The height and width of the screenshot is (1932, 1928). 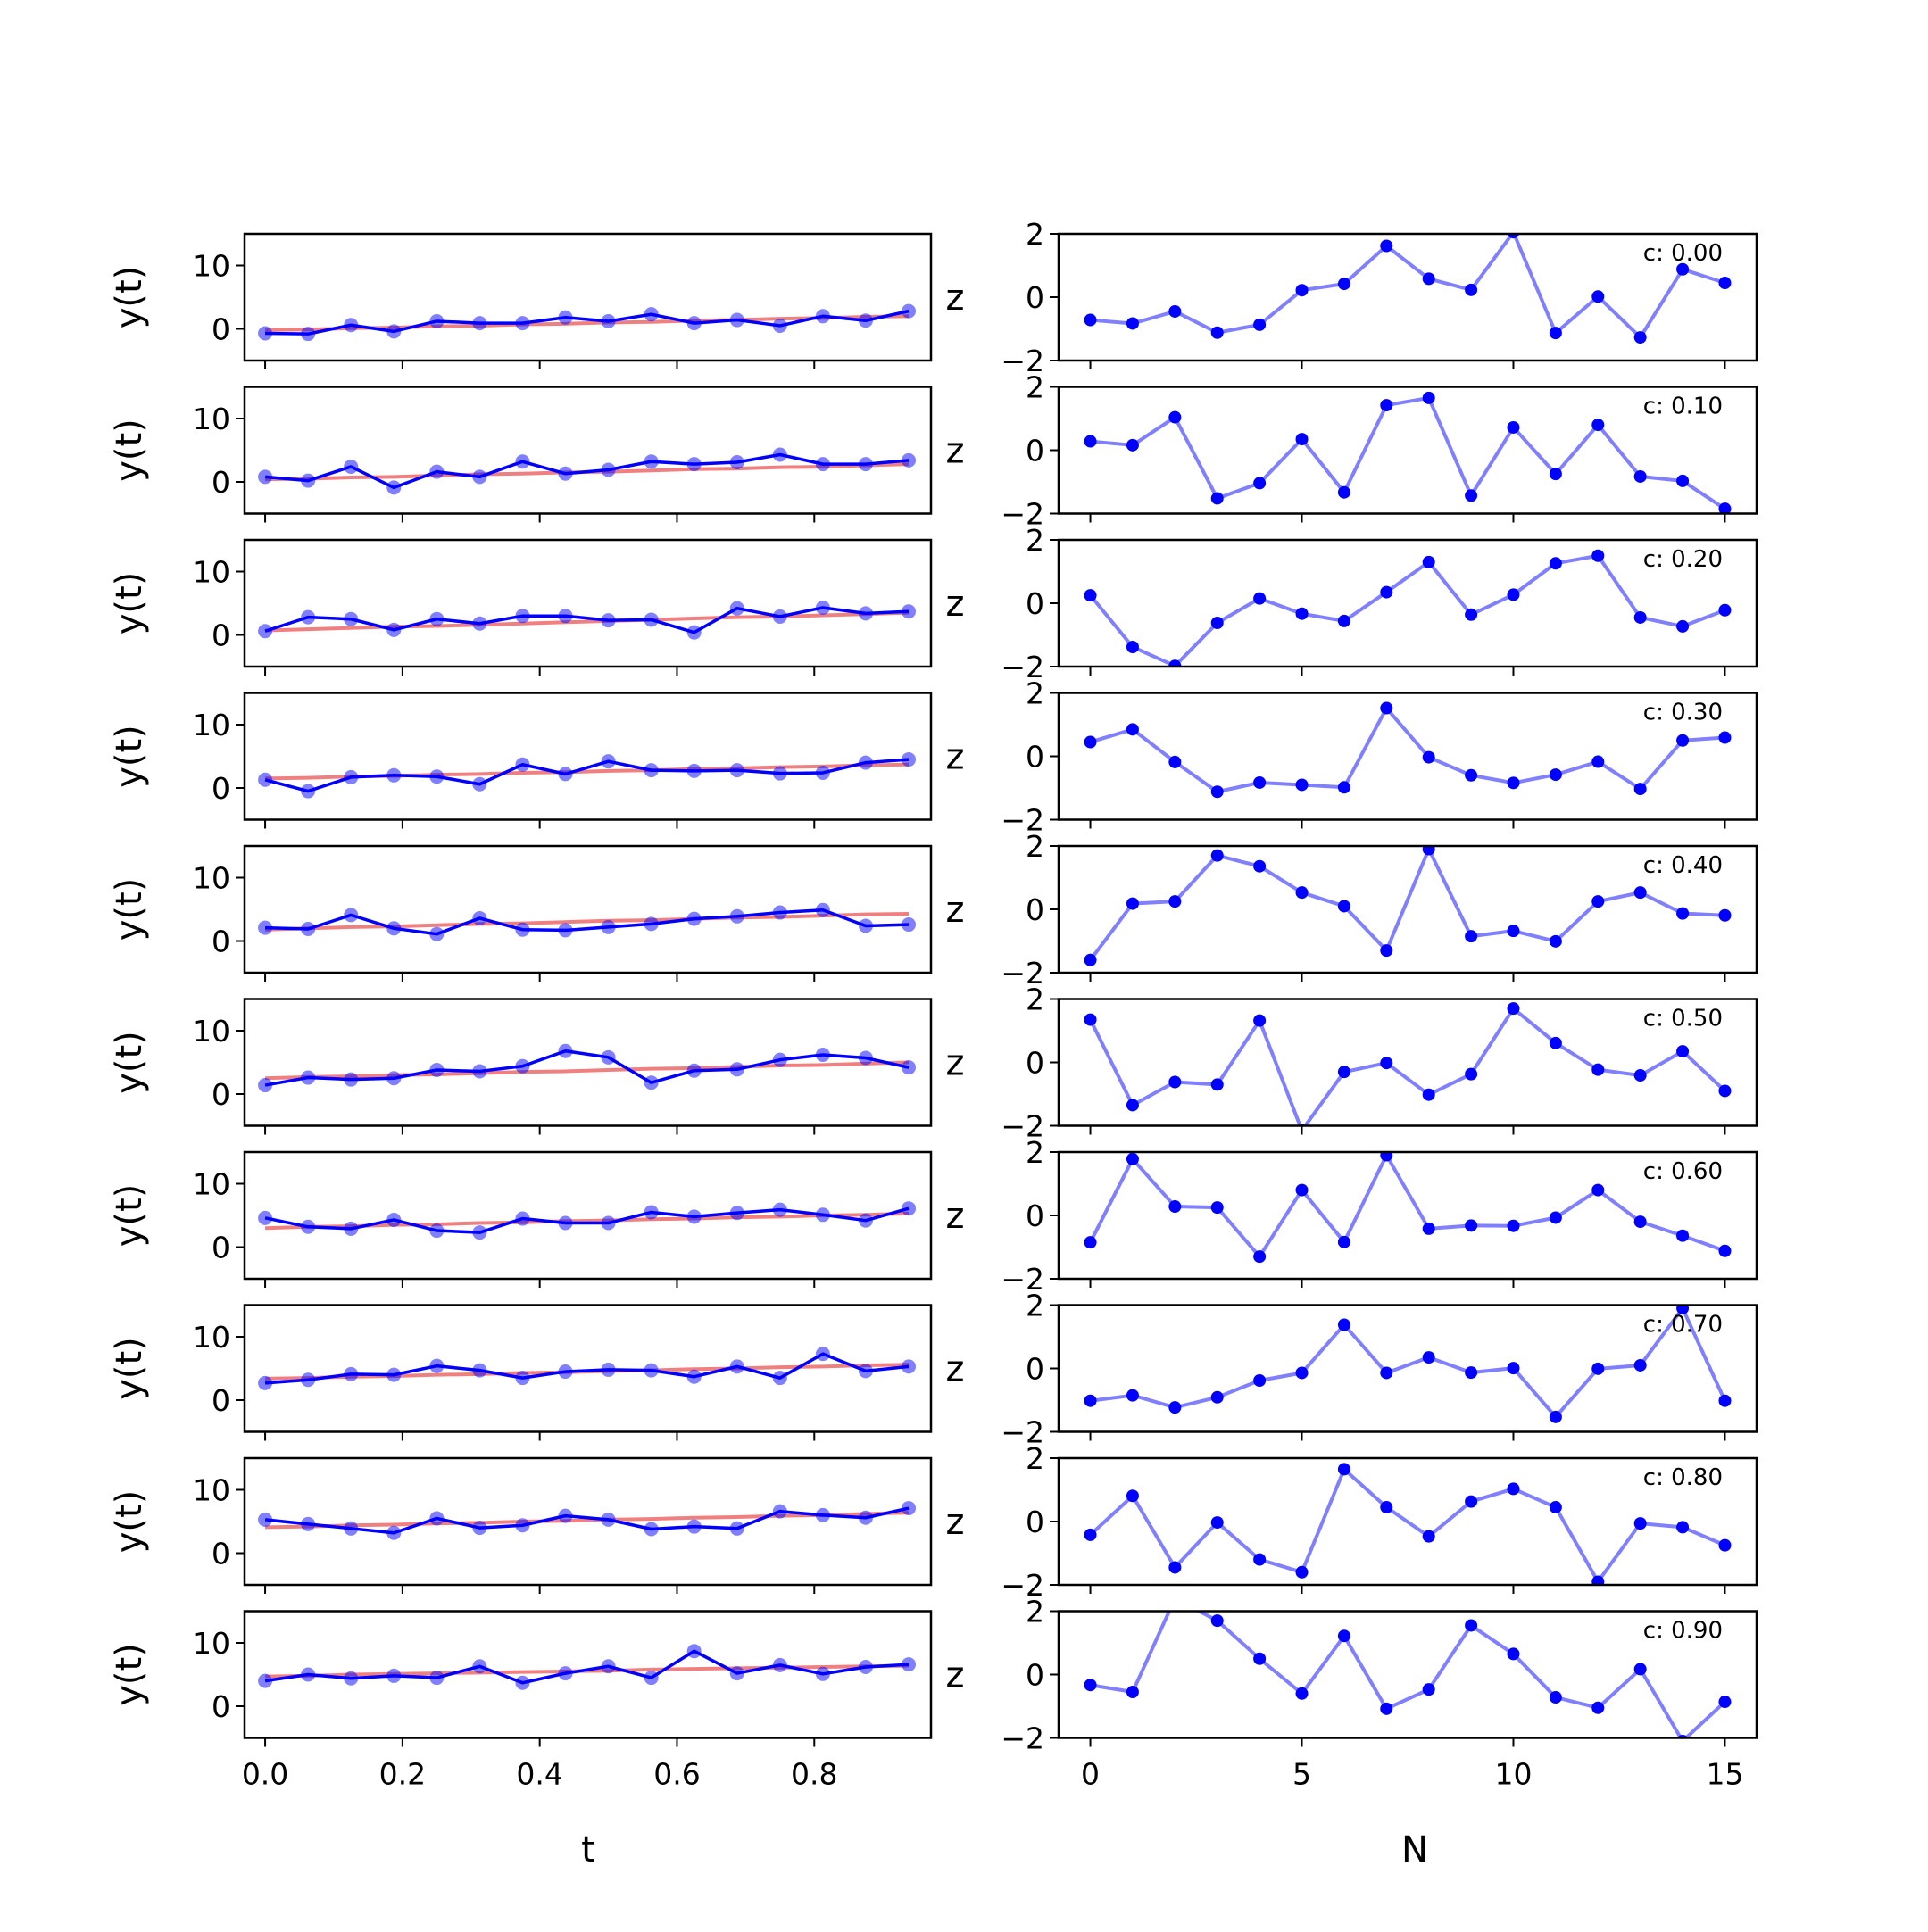 I want to click on right-subplot-2: −2 0 2 z c: 0.20, so click(x=1352, y=603).